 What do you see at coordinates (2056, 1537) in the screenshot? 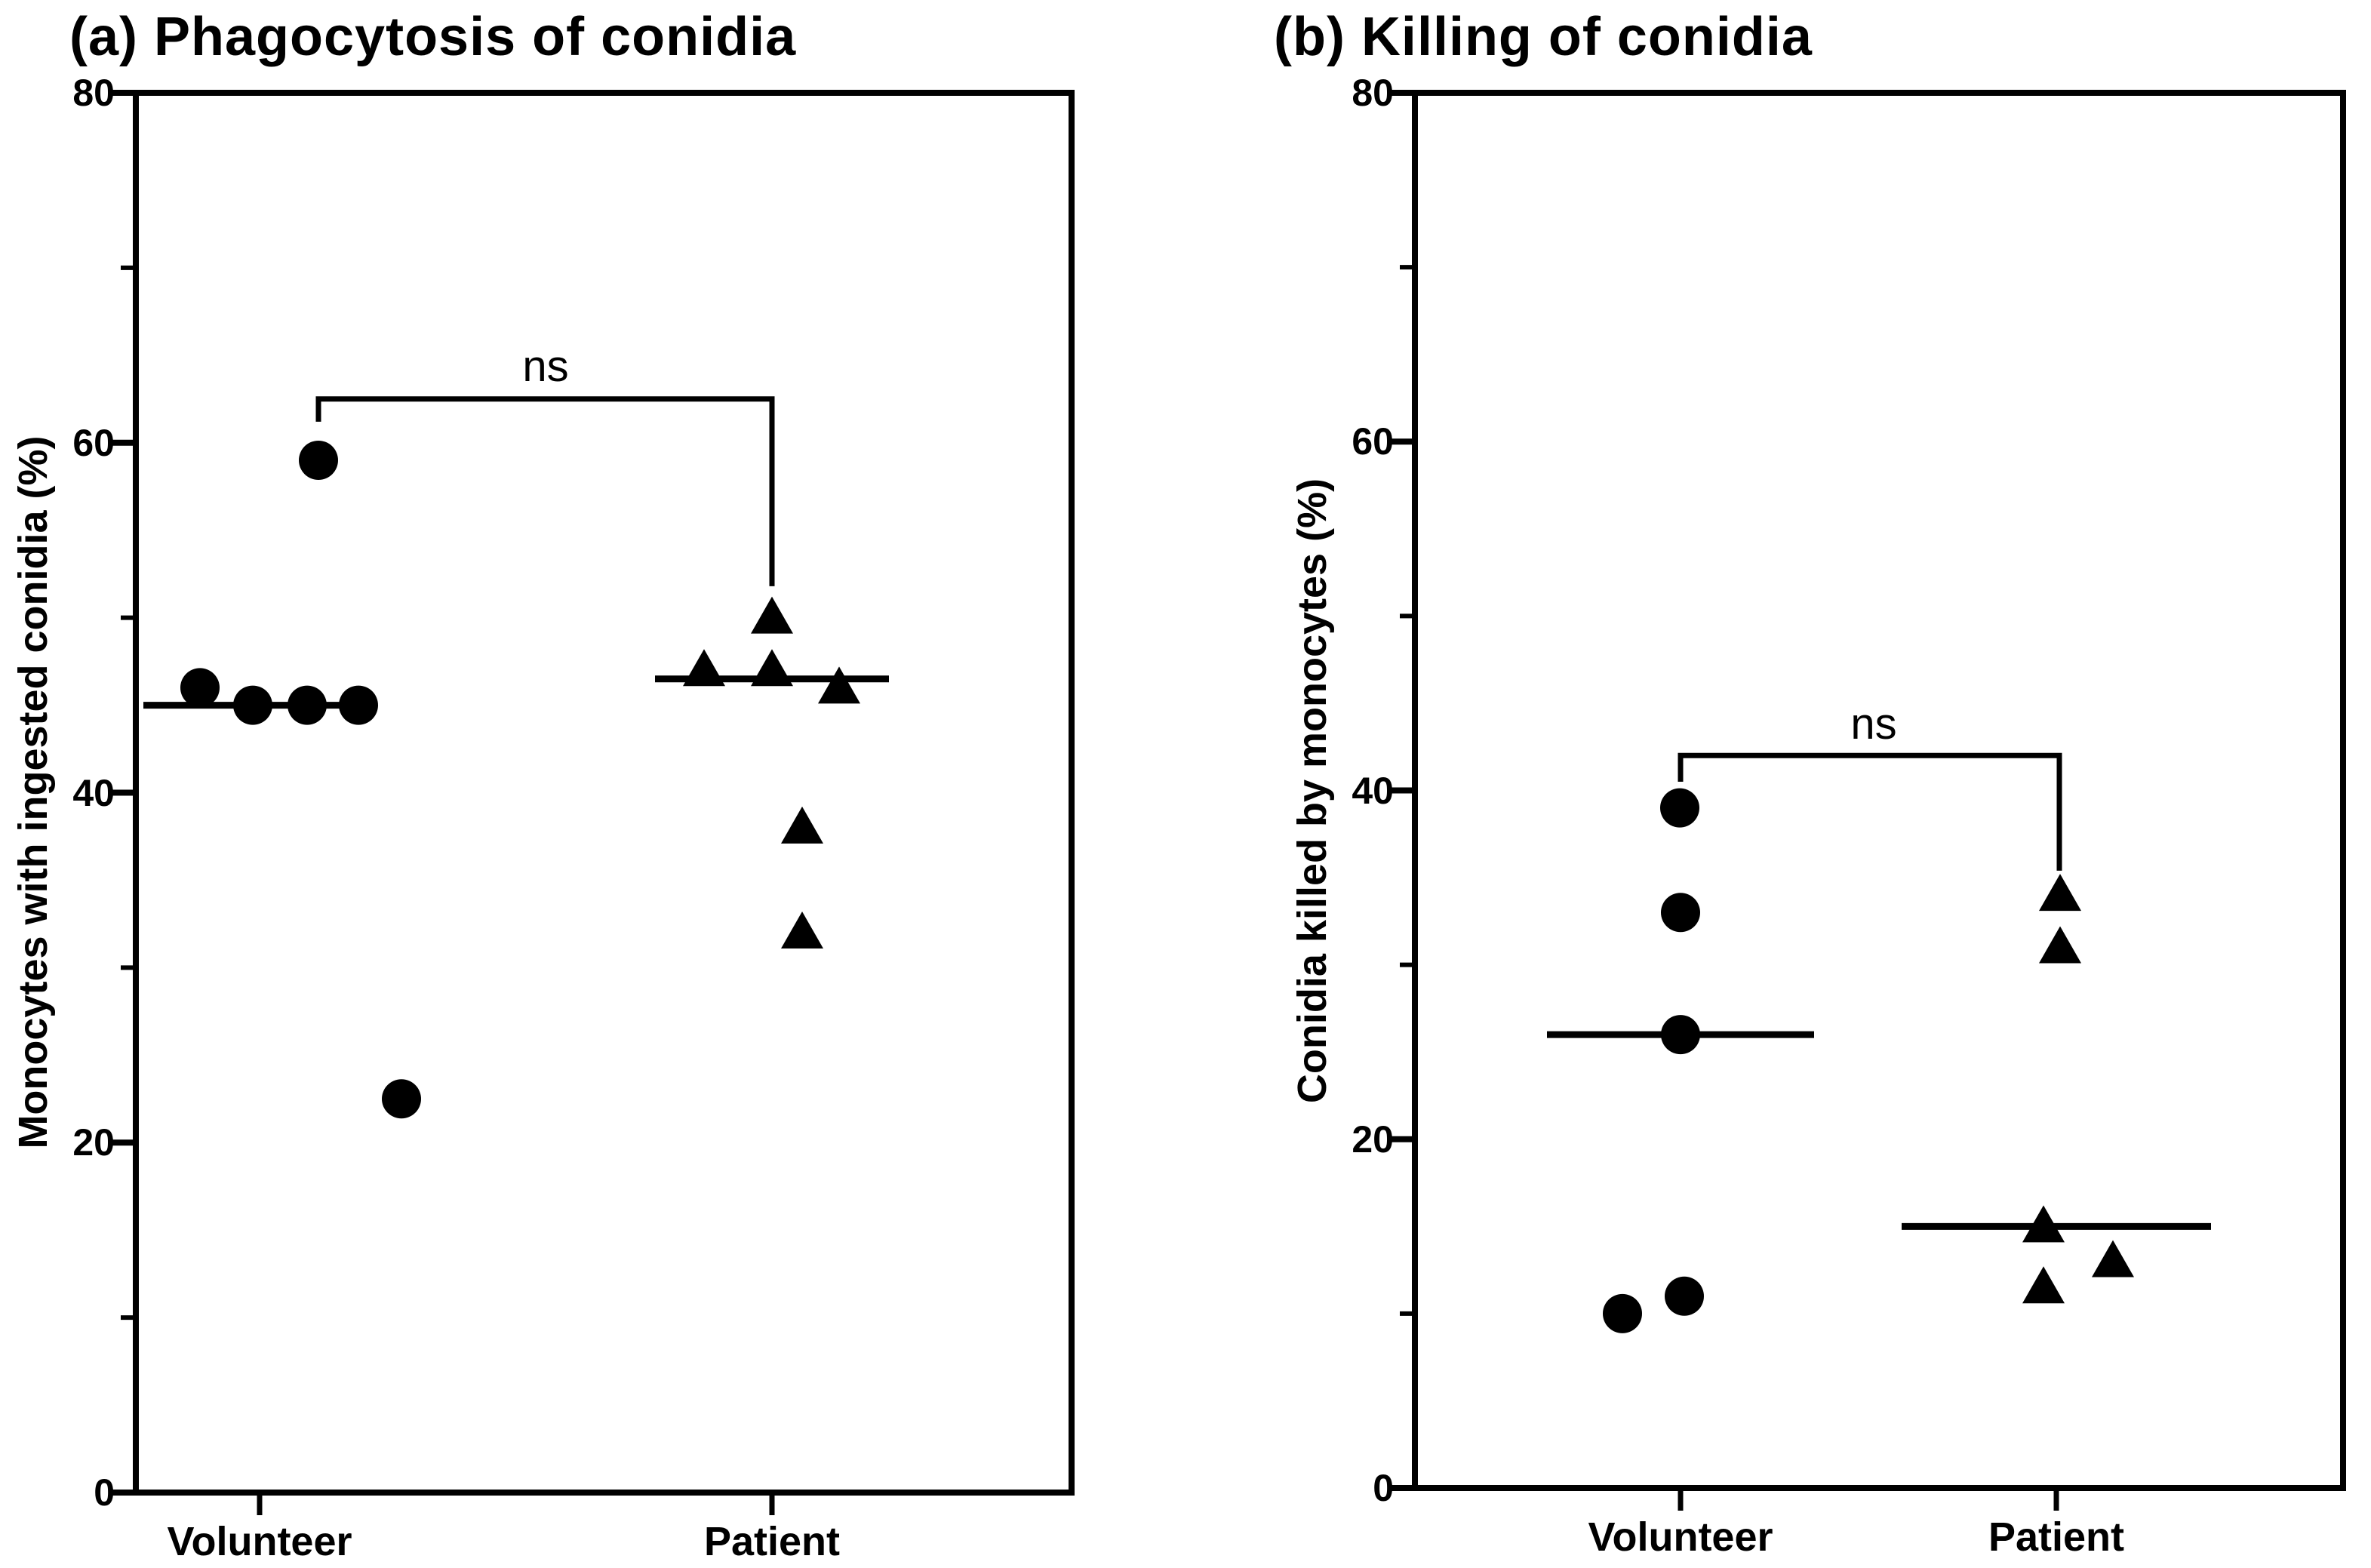
I see `panel-b-category-label-patient: Patient` at bounding box center [2056, 1537].